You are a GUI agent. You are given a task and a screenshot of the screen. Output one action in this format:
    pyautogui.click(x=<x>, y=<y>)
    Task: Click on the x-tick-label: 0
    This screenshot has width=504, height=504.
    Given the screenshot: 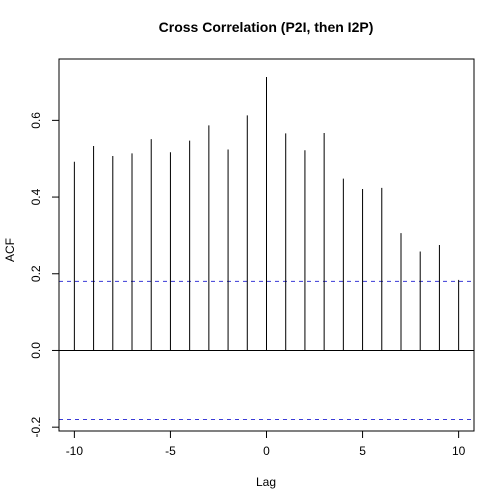 What is the action you would take?
    pyautogui.click(x=266, y=451)
    